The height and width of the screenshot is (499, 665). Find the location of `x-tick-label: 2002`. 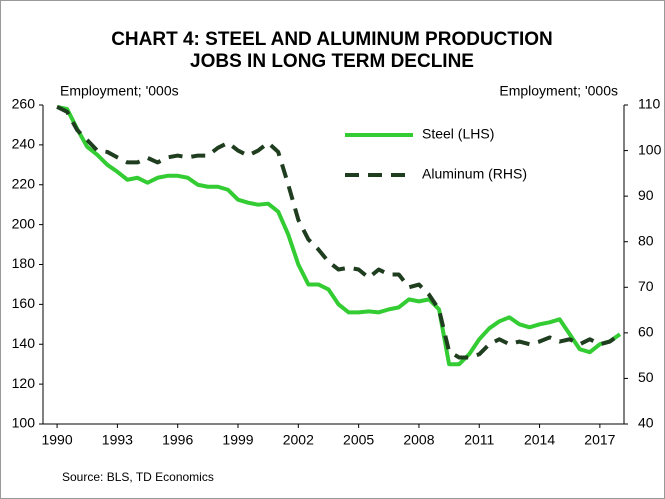

x-tick-label: 2002 is located at coordinates (298, 440).